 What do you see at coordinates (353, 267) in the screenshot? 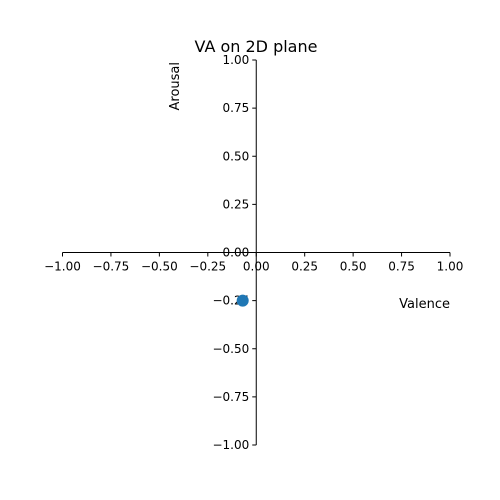
I see `x-tick-label: 0.50` at bounding box center [353, 267].